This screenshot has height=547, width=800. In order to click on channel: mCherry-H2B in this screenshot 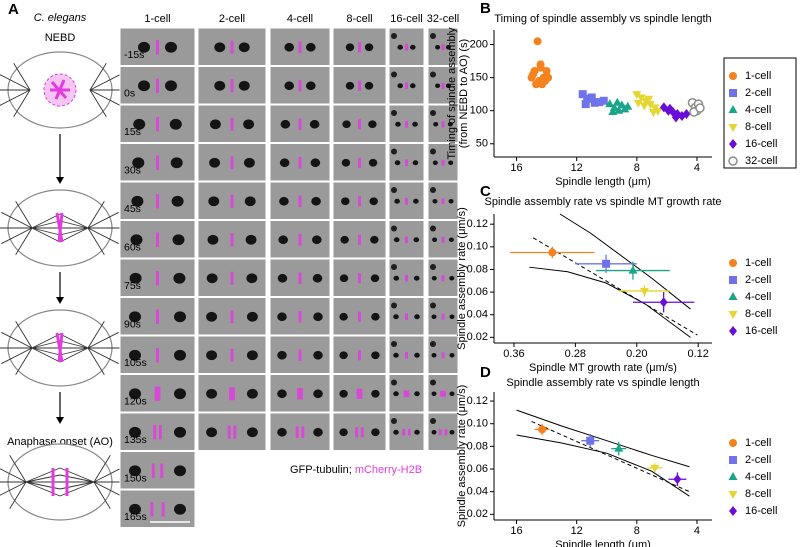, I will do `click(388, 470)`.